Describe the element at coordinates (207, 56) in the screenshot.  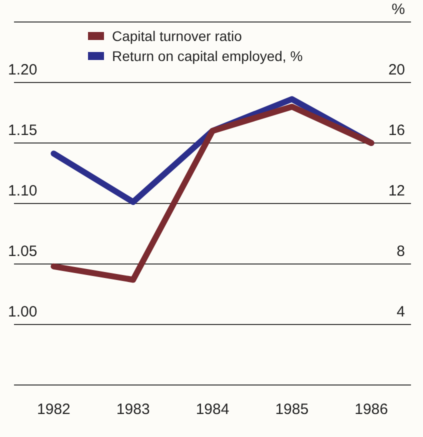
I see `legend-label: Return on capital employed, %` at that location.